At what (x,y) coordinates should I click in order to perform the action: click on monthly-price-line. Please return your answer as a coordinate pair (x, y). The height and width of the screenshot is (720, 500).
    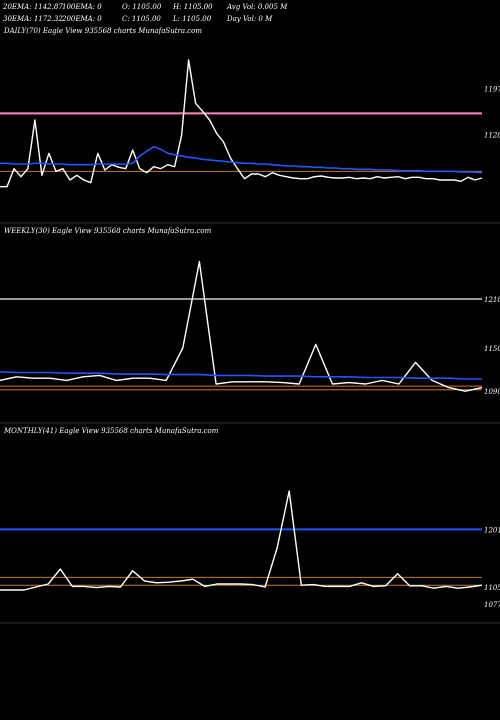
    Looking at the image, I should click on (241, 540).